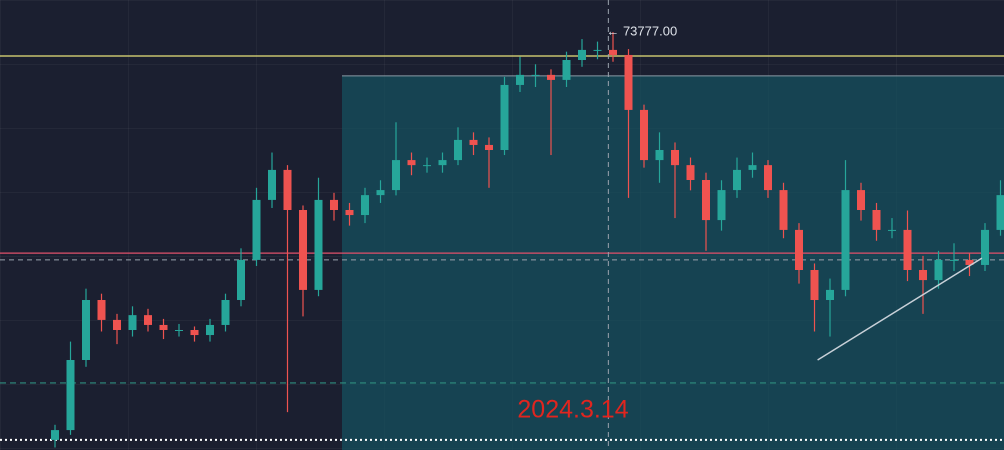 The height and width of the screenshot is (450, 1004). What do you see at coordinates (900, 309) in the screenshot?
I see `trendline` at bounding box center [900, 309].